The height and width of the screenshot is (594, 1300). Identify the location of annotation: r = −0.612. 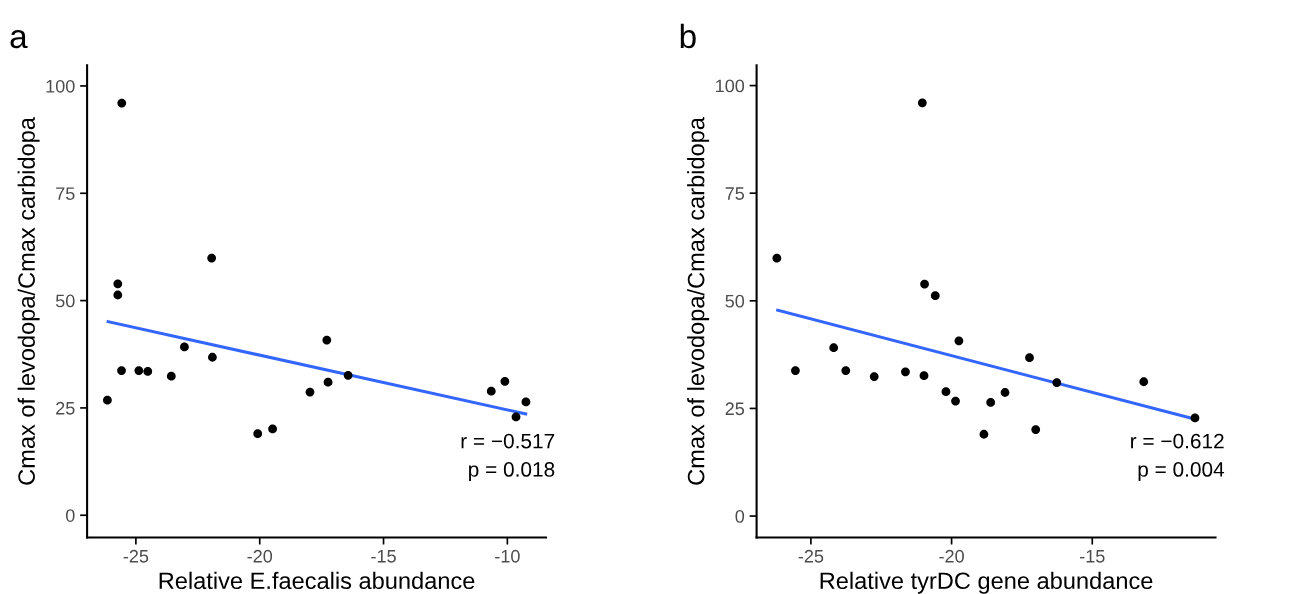
(1177, 441).